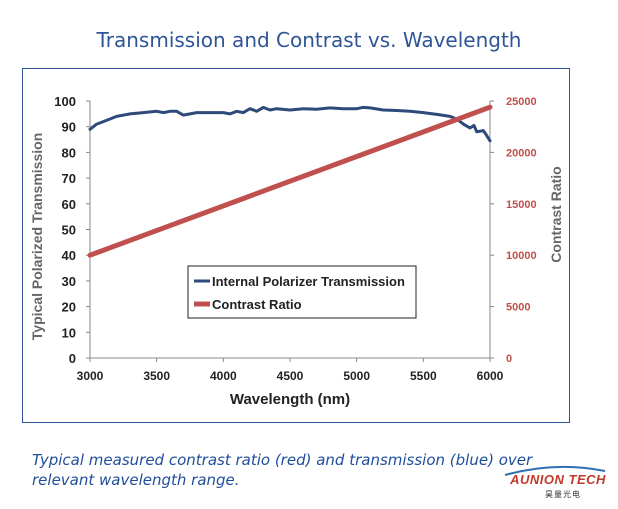 The image size is (618, 509). What do you see at coordinates (37, 236) in the screenshot?
I see `left-y-axis-label: Typical Polarized Transmission` at bounding box center [37, 236].